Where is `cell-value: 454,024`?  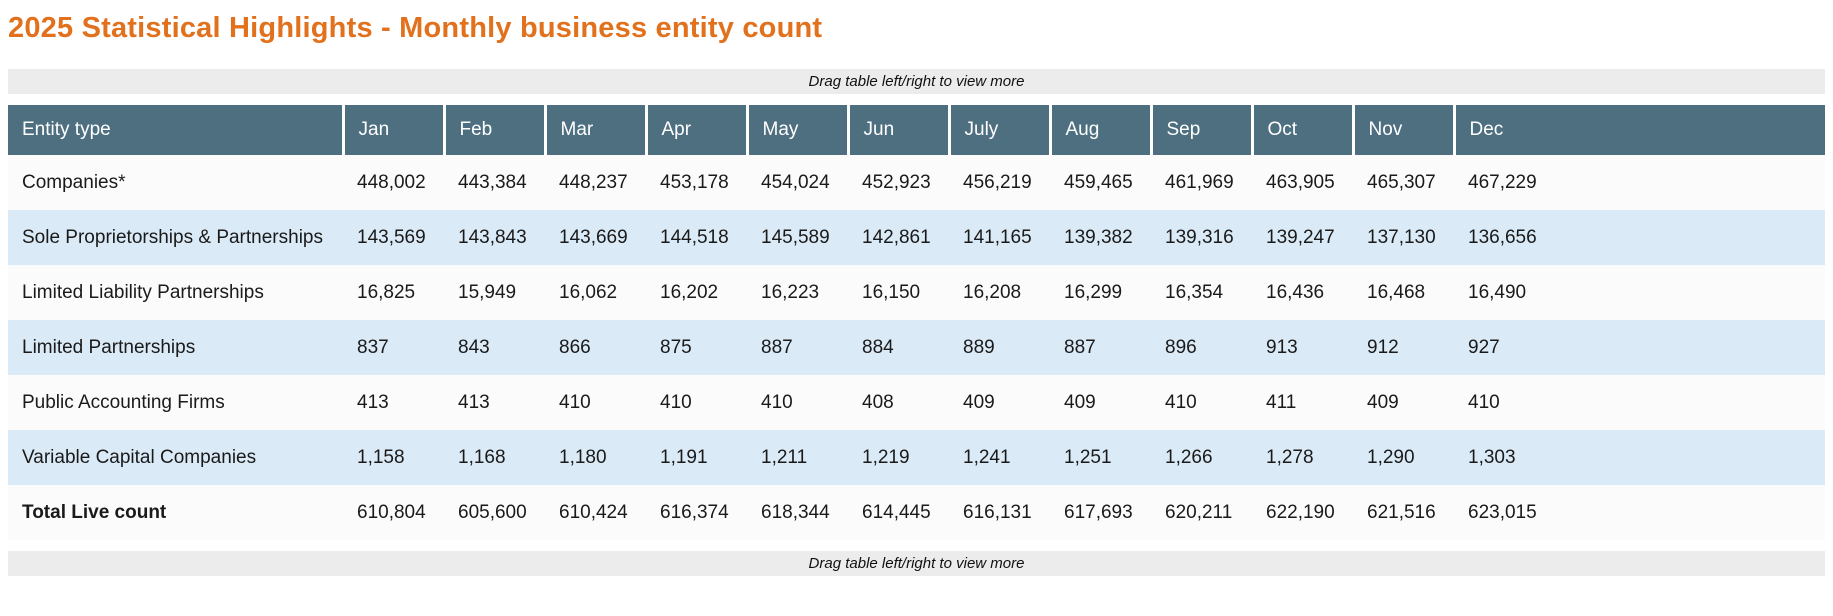
cell-value: 454,024 is located at coordinates (795, 182).